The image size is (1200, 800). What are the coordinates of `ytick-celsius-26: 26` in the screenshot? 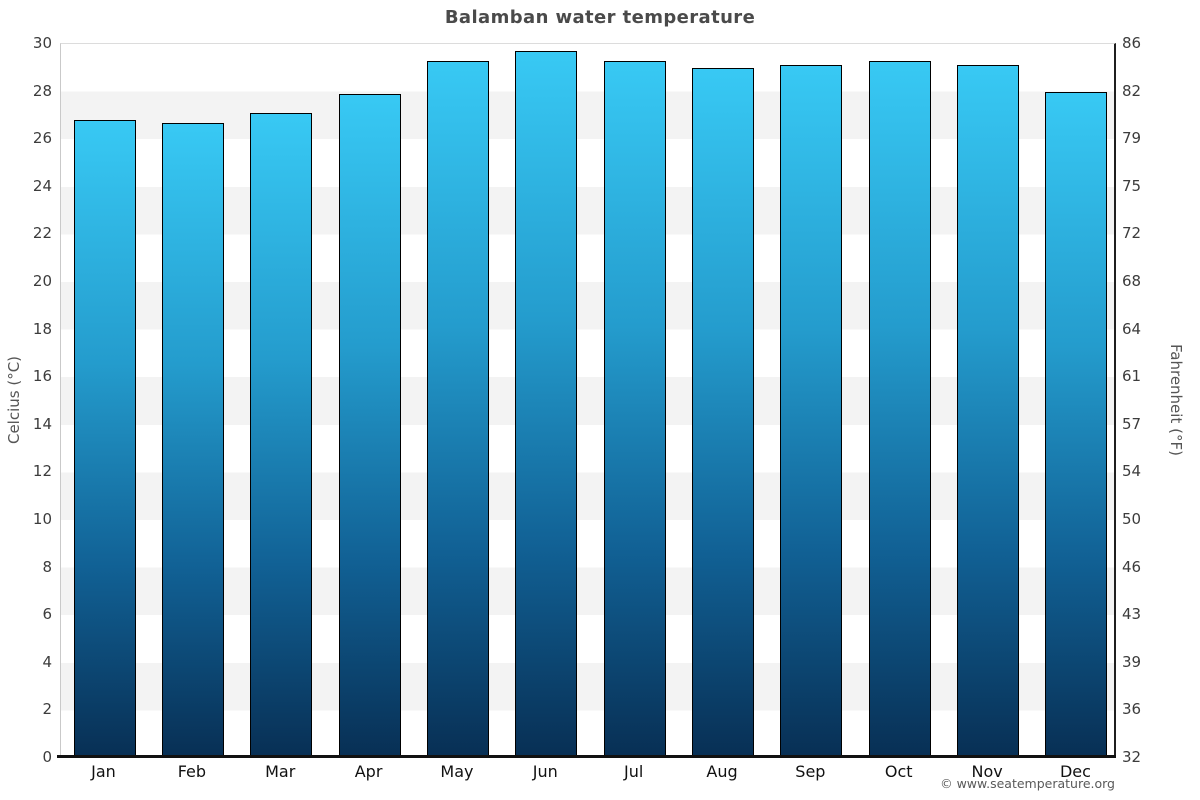 It's located at (42, 138).